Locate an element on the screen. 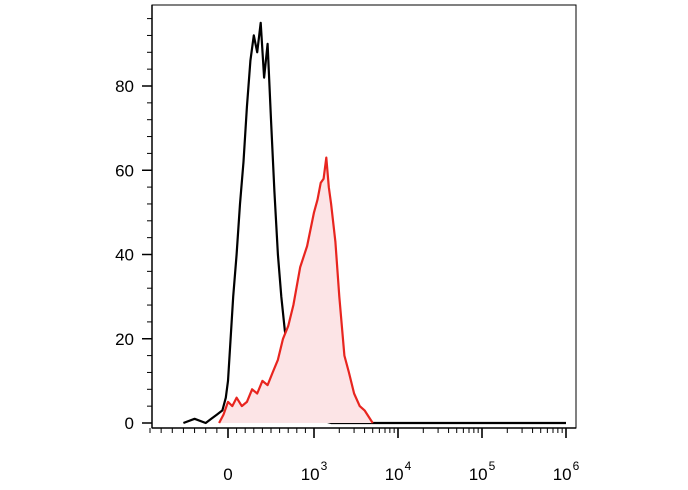 This screenshot has width=688, height=490. x-tick-label: 10⁵ is located at coordinates (482, 471).